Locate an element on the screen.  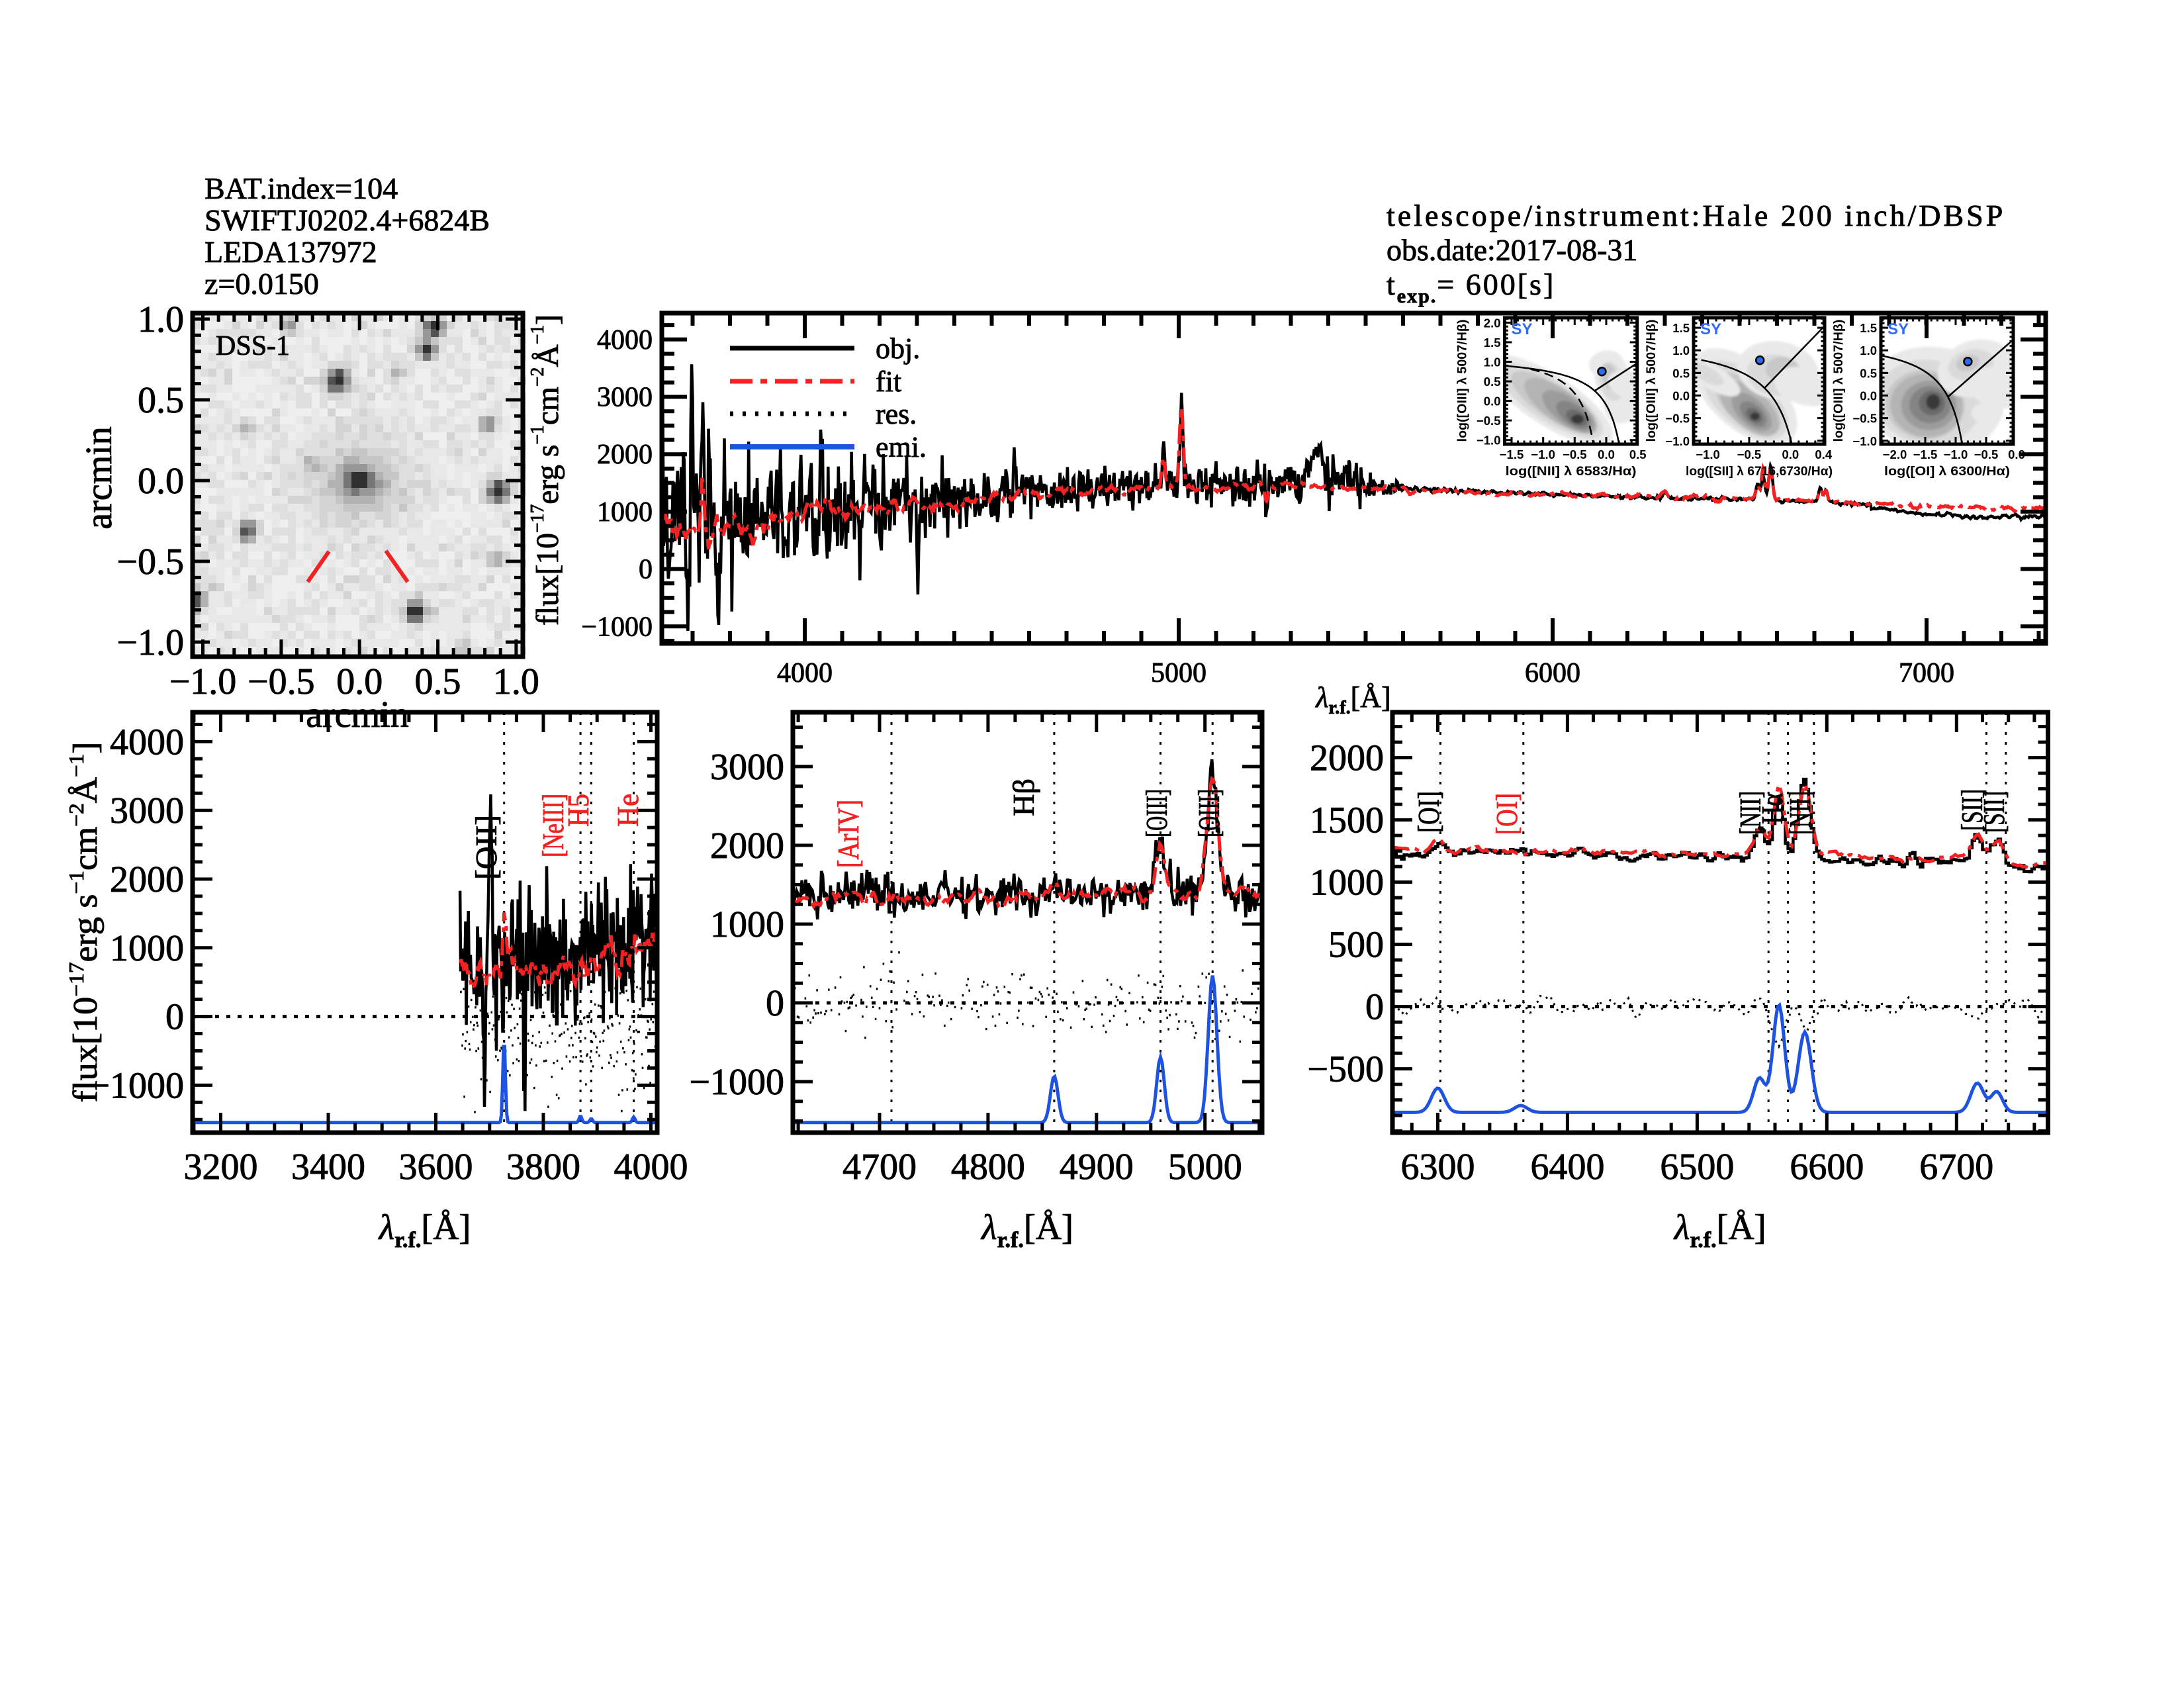
svg-text: 4800 is located at coordinates (988, 1167).